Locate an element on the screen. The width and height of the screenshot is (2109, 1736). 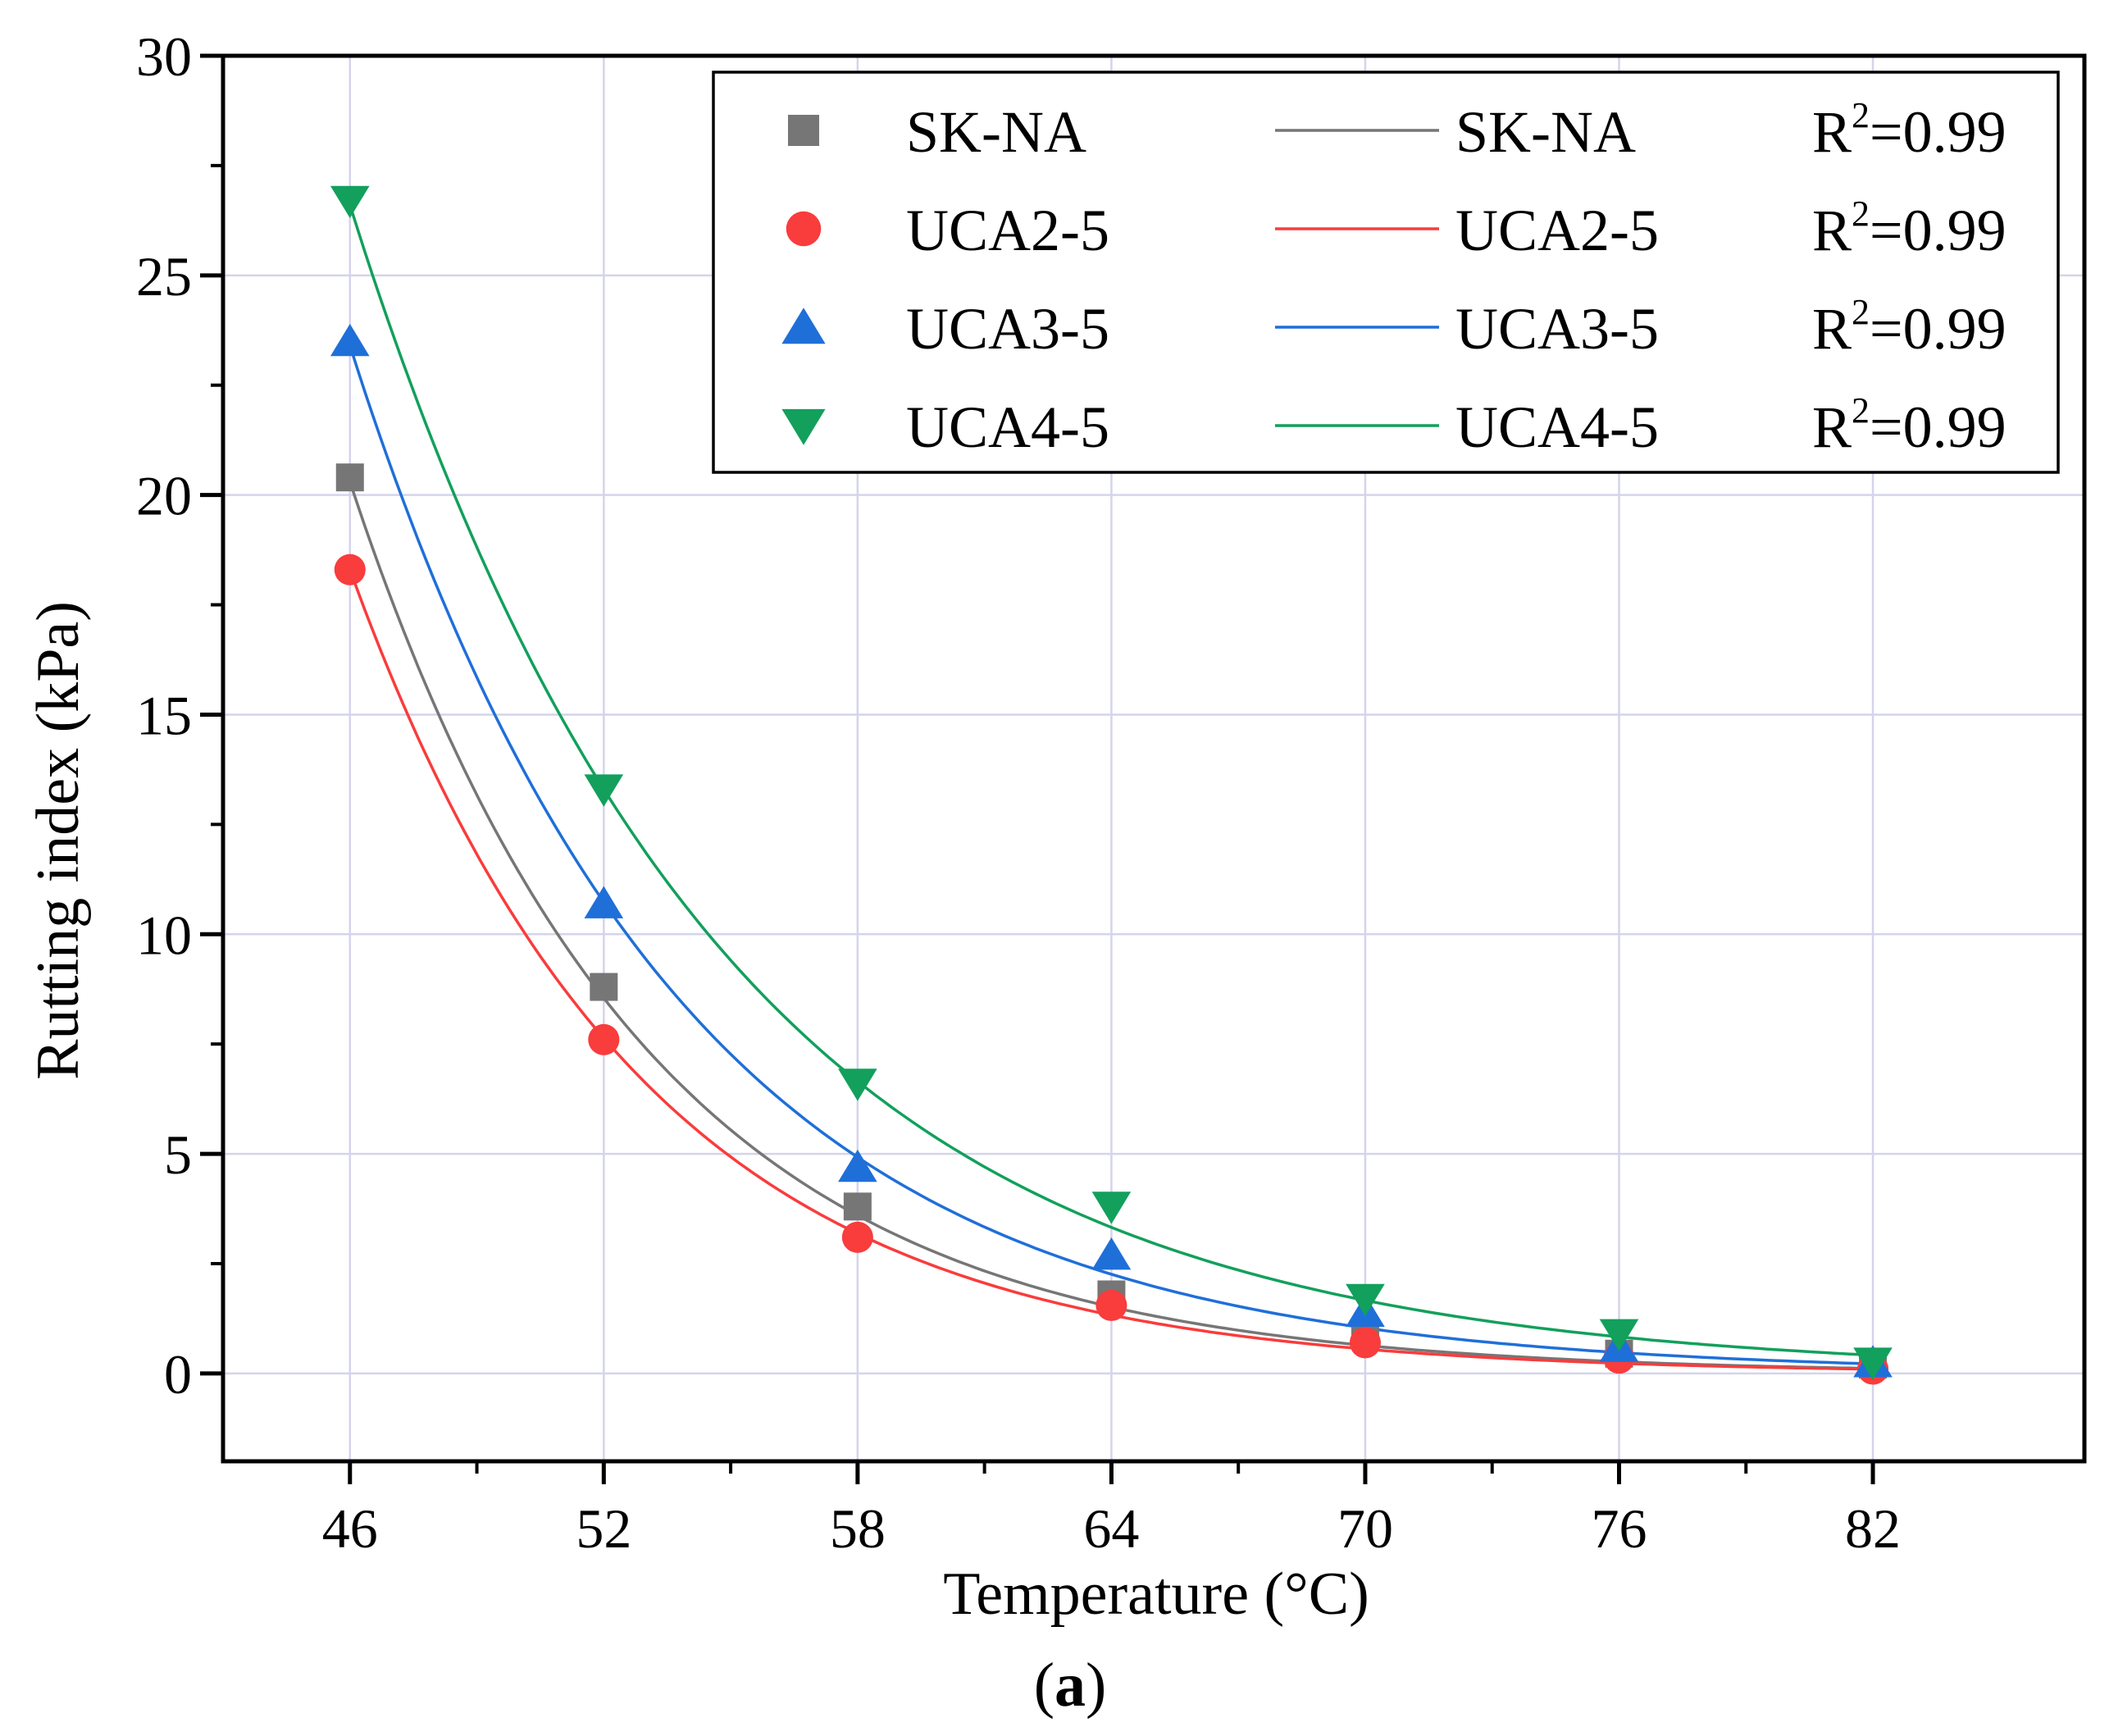
y-tick-label: 20 is located at coordinates (164, 496).